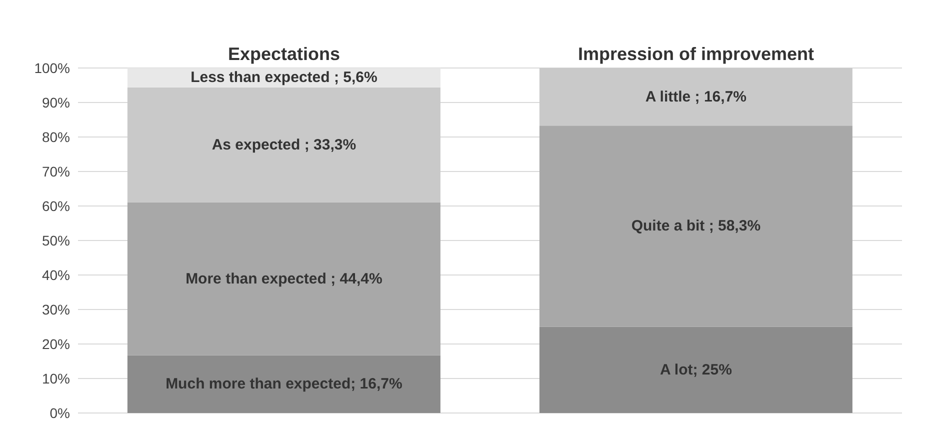 The image size is (930, 431). Describe the element at coordinates (284, 54) in the screenshot. I see `x-tick-label: Expectations` at that location.